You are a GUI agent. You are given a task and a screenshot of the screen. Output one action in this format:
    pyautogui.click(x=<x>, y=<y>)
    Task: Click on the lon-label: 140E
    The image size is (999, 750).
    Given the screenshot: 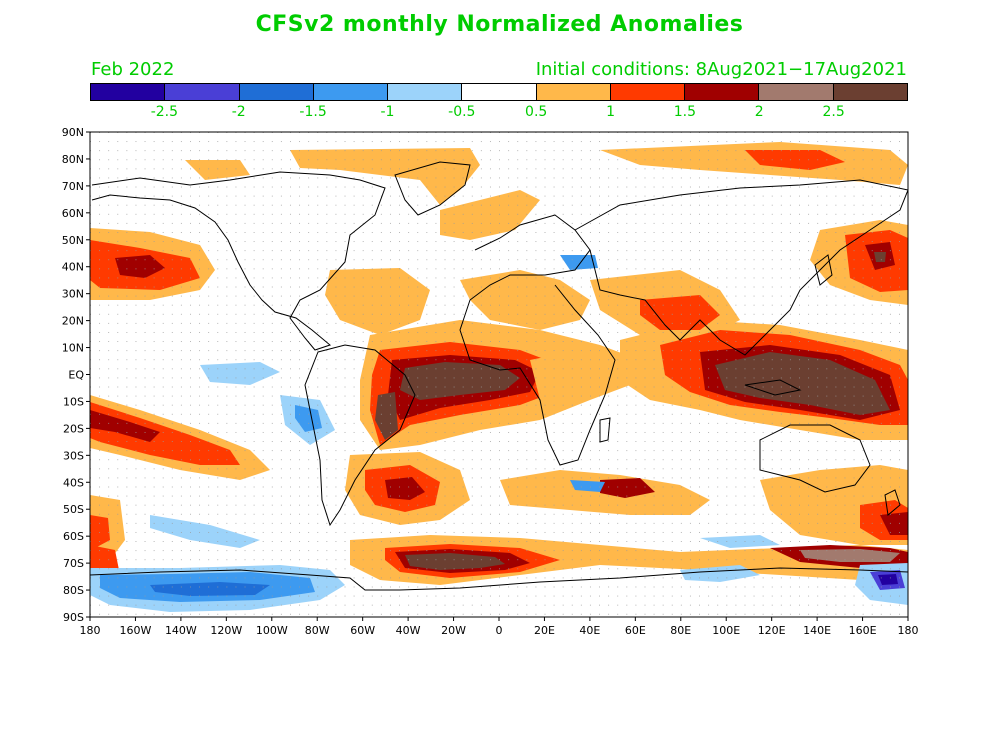 What is the action you would take?
    pyautogui.click(x=817, y=630)
    